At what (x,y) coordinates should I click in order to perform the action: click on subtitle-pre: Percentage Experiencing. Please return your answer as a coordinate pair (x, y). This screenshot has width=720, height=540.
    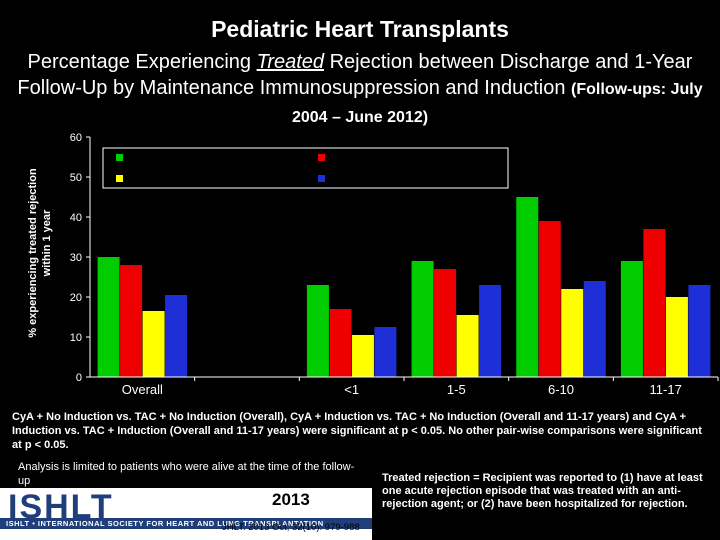
    Looking at the image, I should click on (142, 62).